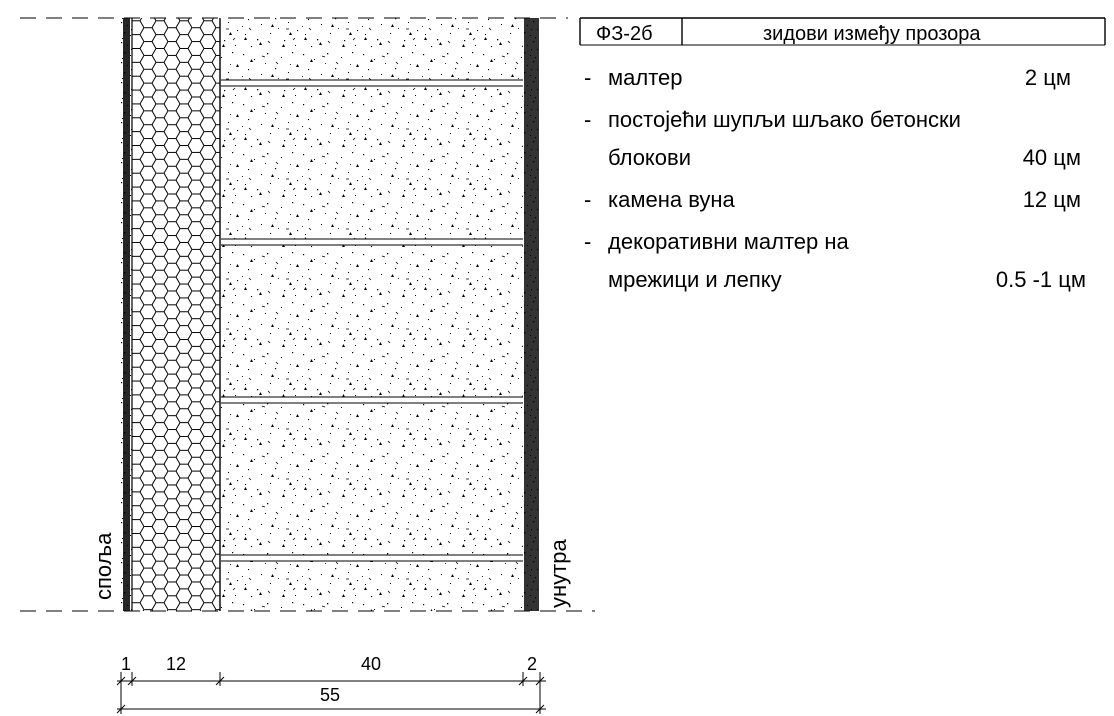 The height and width of the screenshot is (716, 1114). Describe the element at coordinates (672, 199) in the screenshot. I see `layer-3-name: камена вуна` at that location.